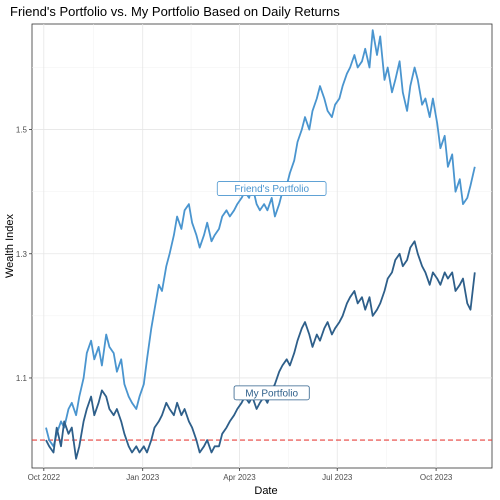  Describe the element at coordinates (239, 477) in the screenshot. I see `x-tick-label: Apr 2023` at that location.